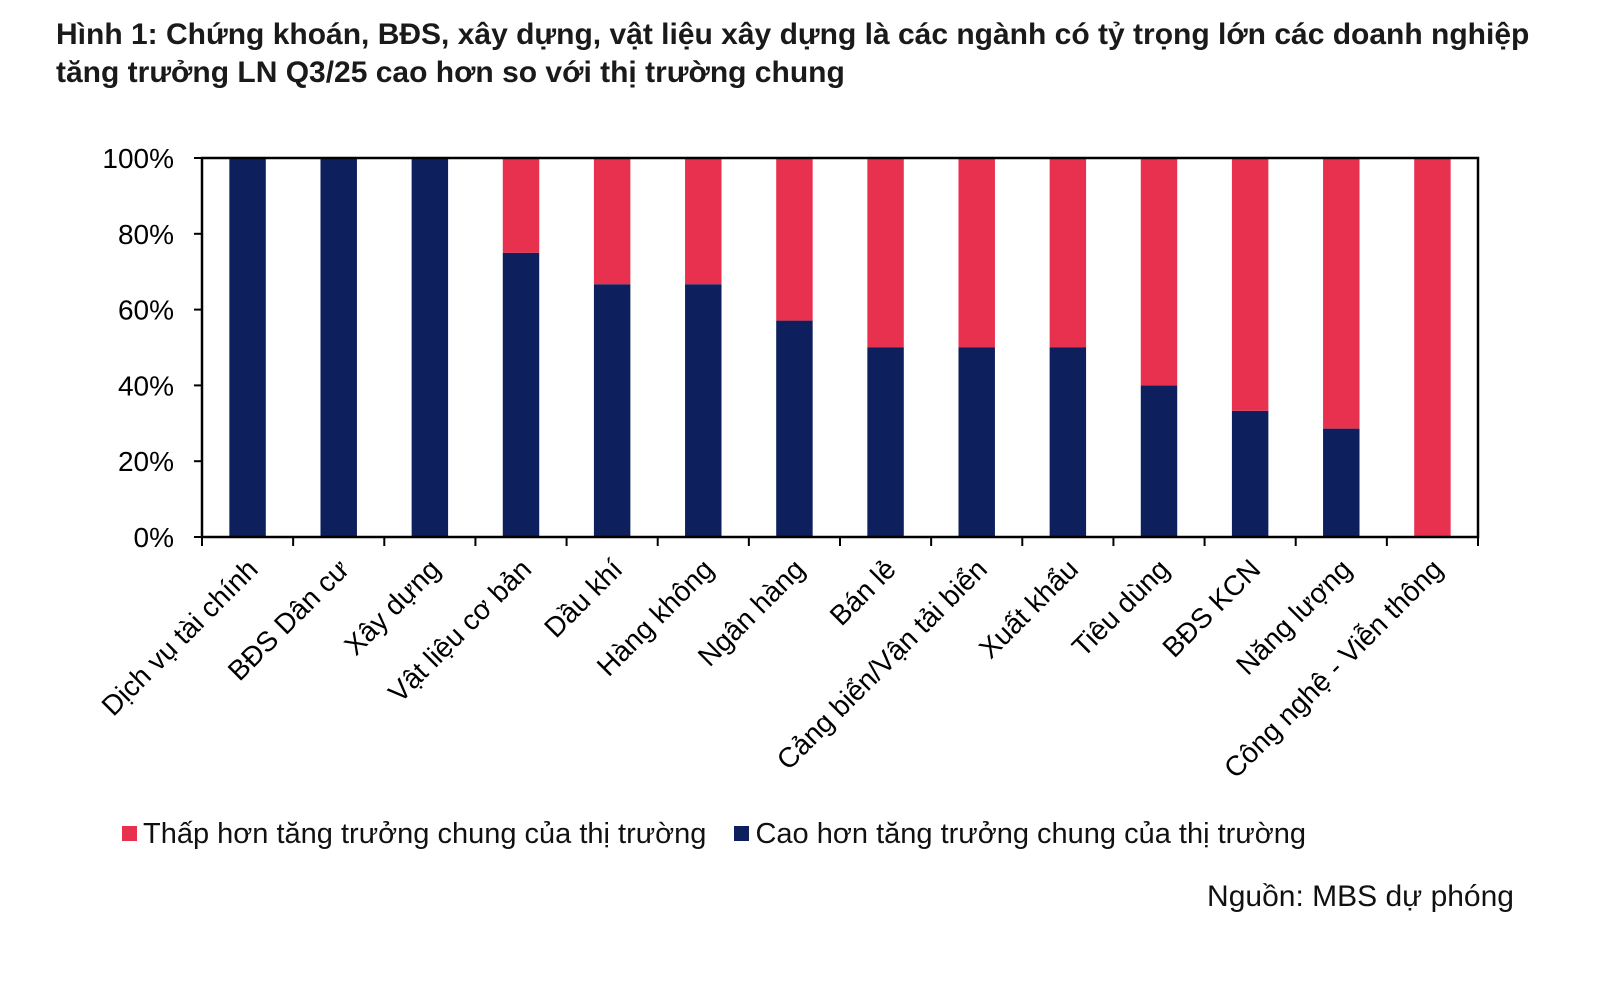  What do you see at coordinates (742, 833) in the screenshot?
I see `legend-swatch-high` at bounding box center [742, 833].